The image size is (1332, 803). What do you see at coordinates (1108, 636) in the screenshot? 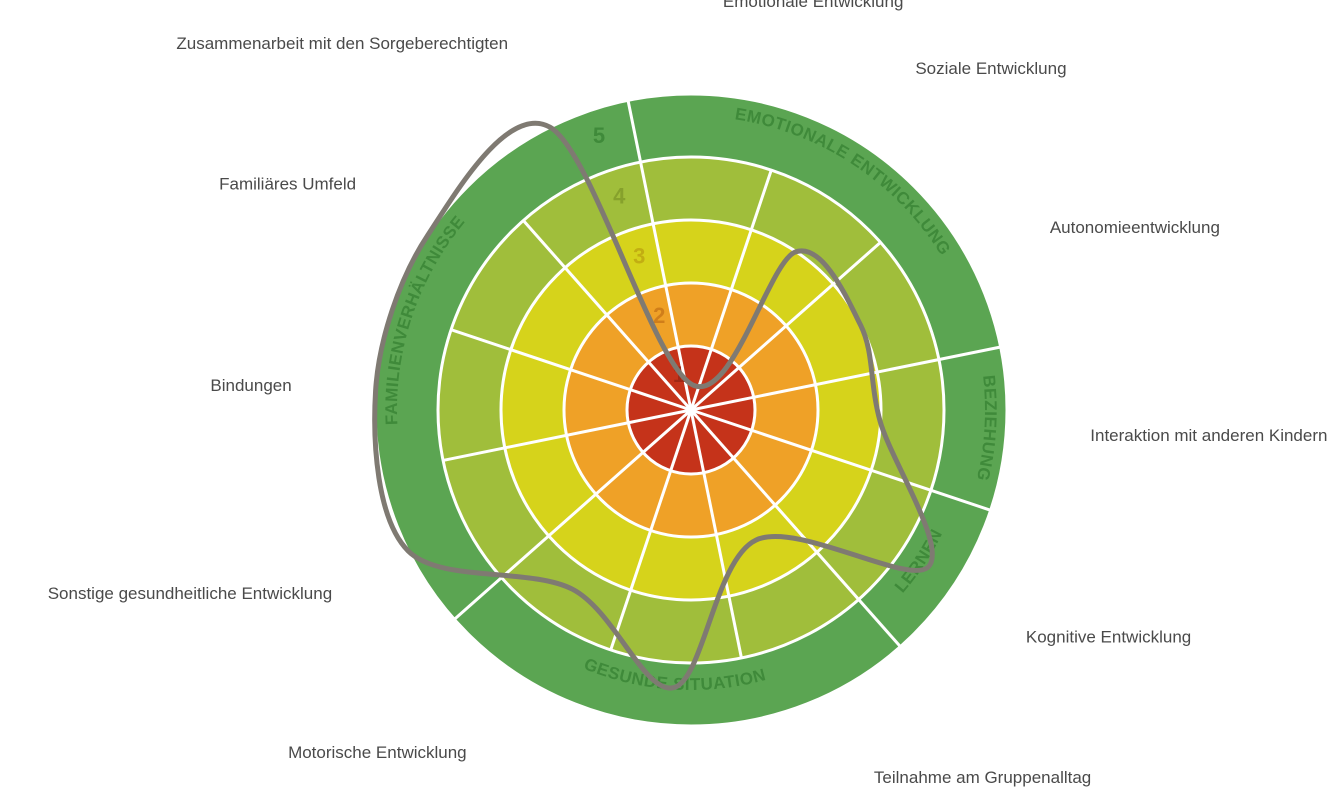
I see `axis-label: Kognitive Entwicklung` at bounding box center [1108, 636].